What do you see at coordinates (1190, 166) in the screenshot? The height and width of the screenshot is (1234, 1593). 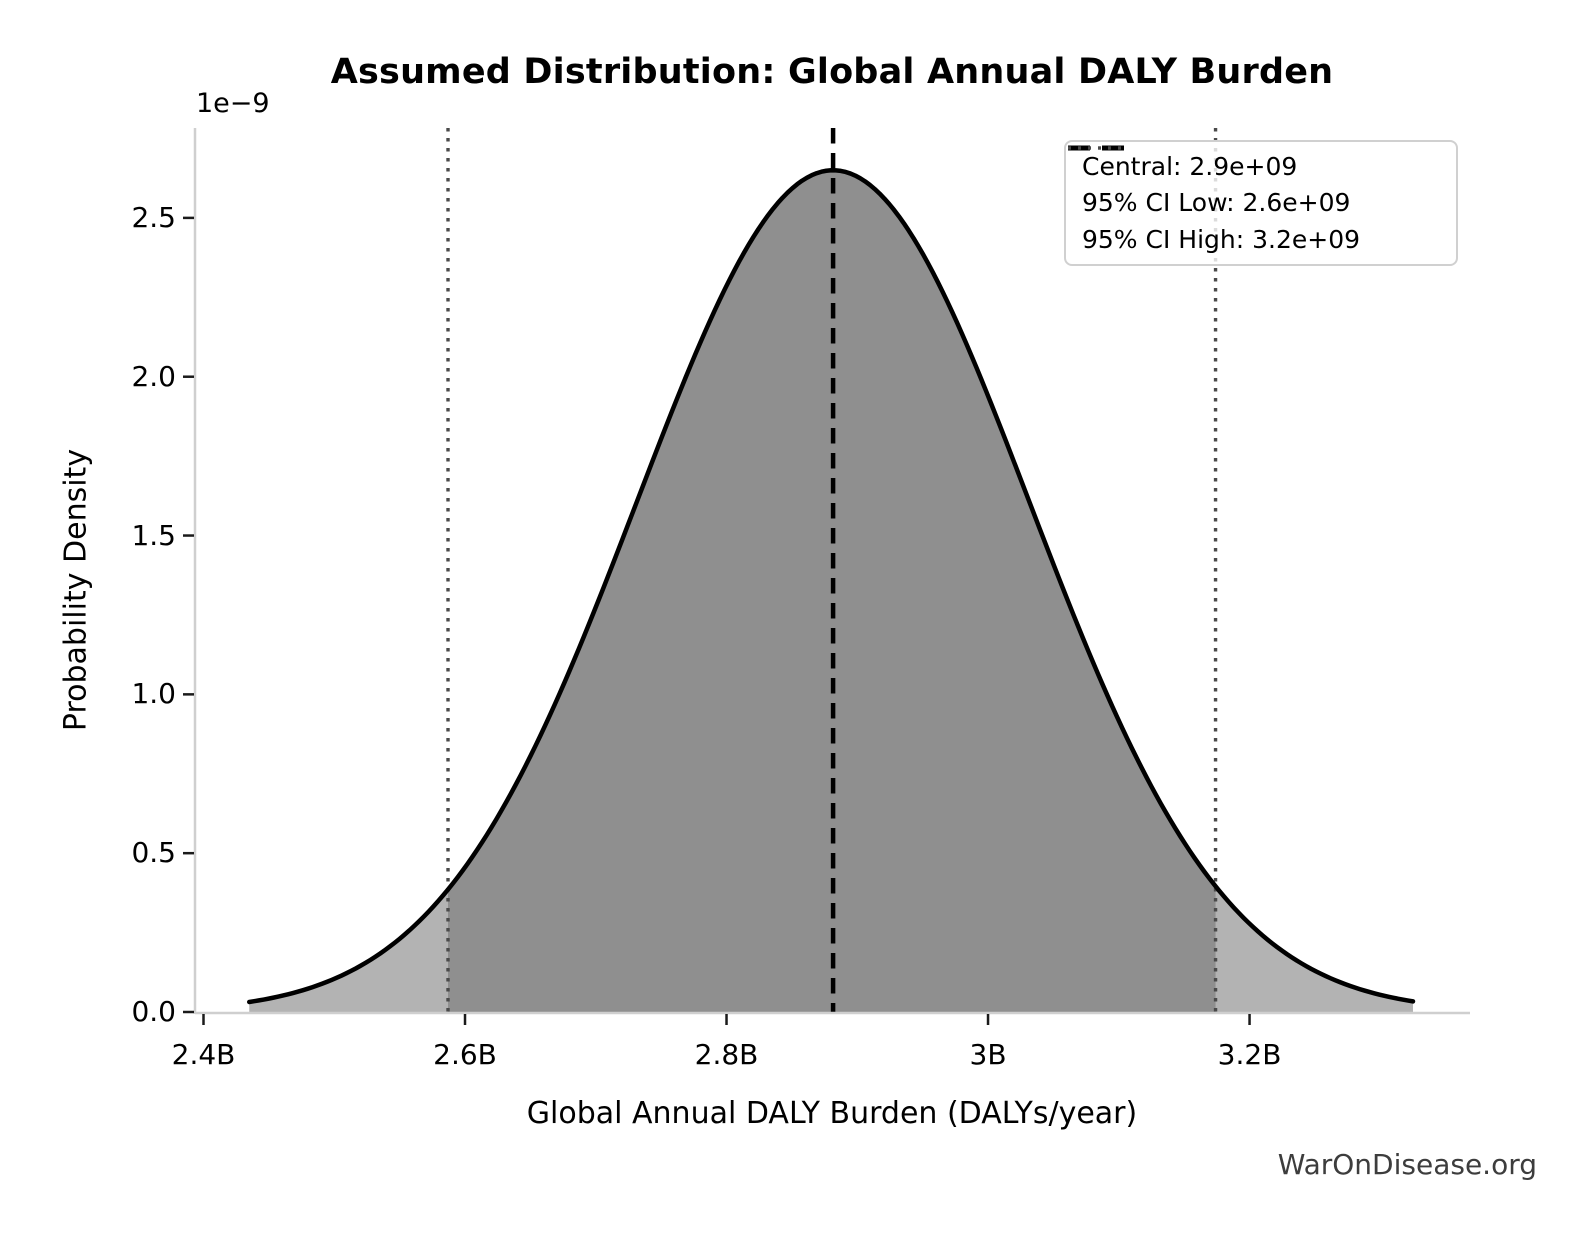 I see `legend-item-label: Central: 2.9e+09` at bounding box center [1190, 166].